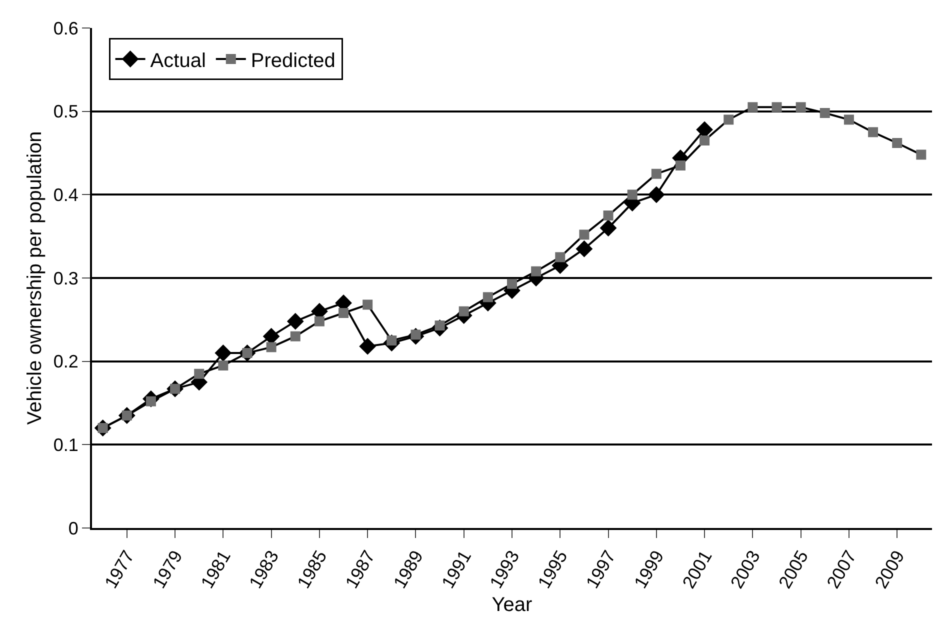 The height and width of the screenshot is (628, 942). What do you see at coordinates (293, 61) in the screenshot?
I see `legend-label: Predicted` at bounding box center [293, 61].